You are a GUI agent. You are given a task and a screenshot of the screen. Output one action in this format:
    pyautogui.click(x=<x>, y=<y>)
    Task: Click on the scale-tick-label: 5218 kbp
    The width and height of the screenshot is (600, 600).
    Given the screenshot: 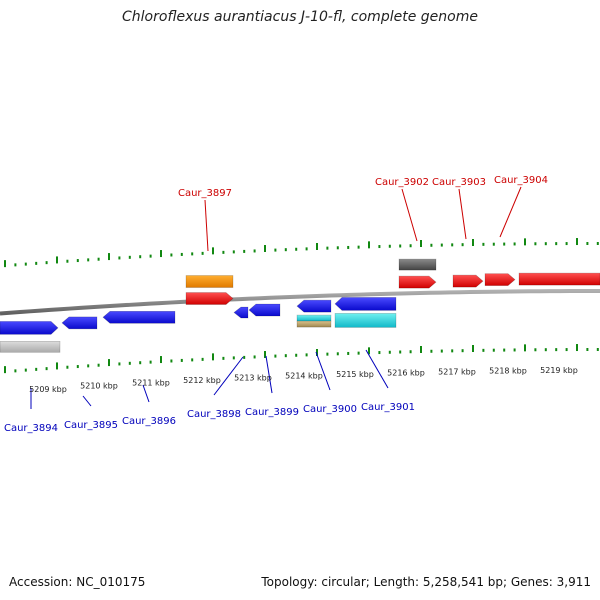 What is the action you would take?
    pyautogui.click(x=508, y=371)
    